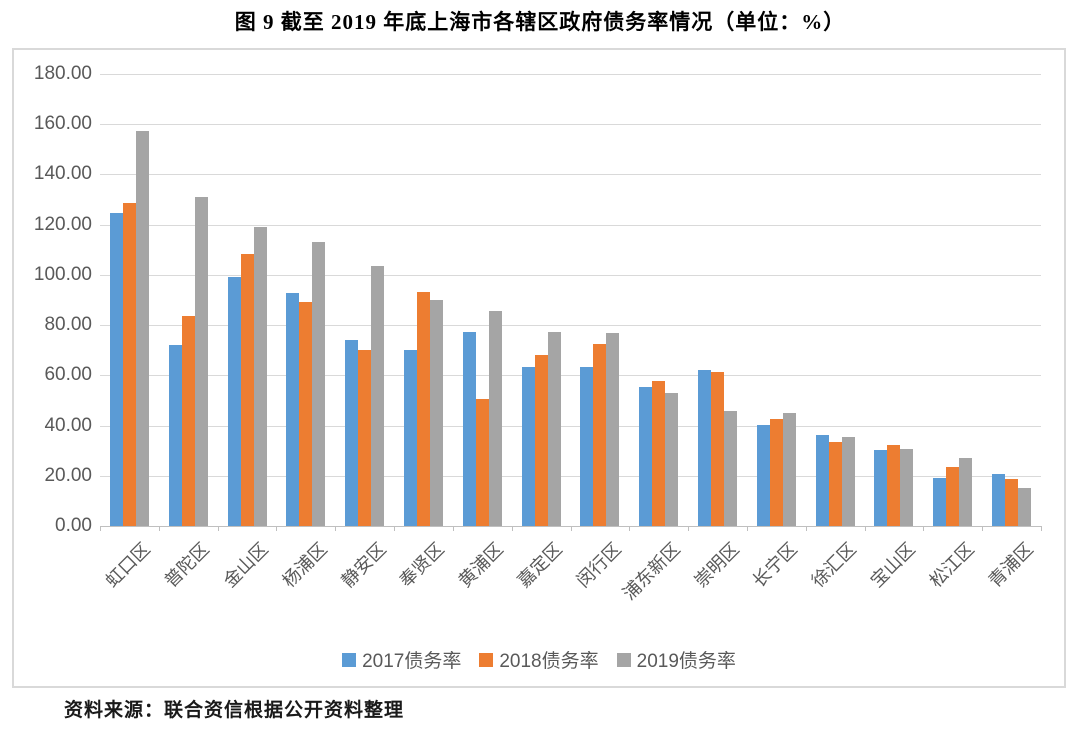  I want to click on bar-2017债务率-杨浦区, so click(293, 409).